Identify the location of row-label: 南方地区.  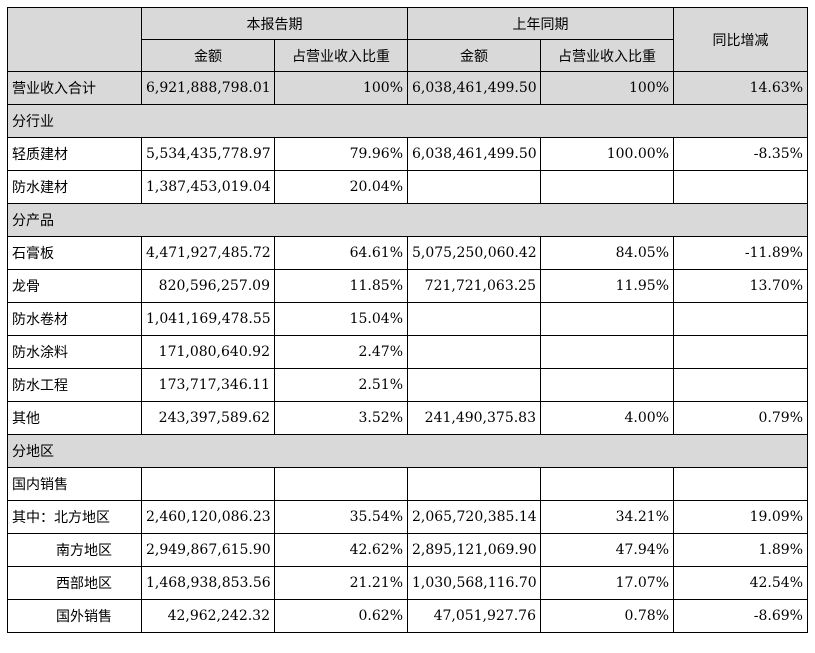
(74, 550).